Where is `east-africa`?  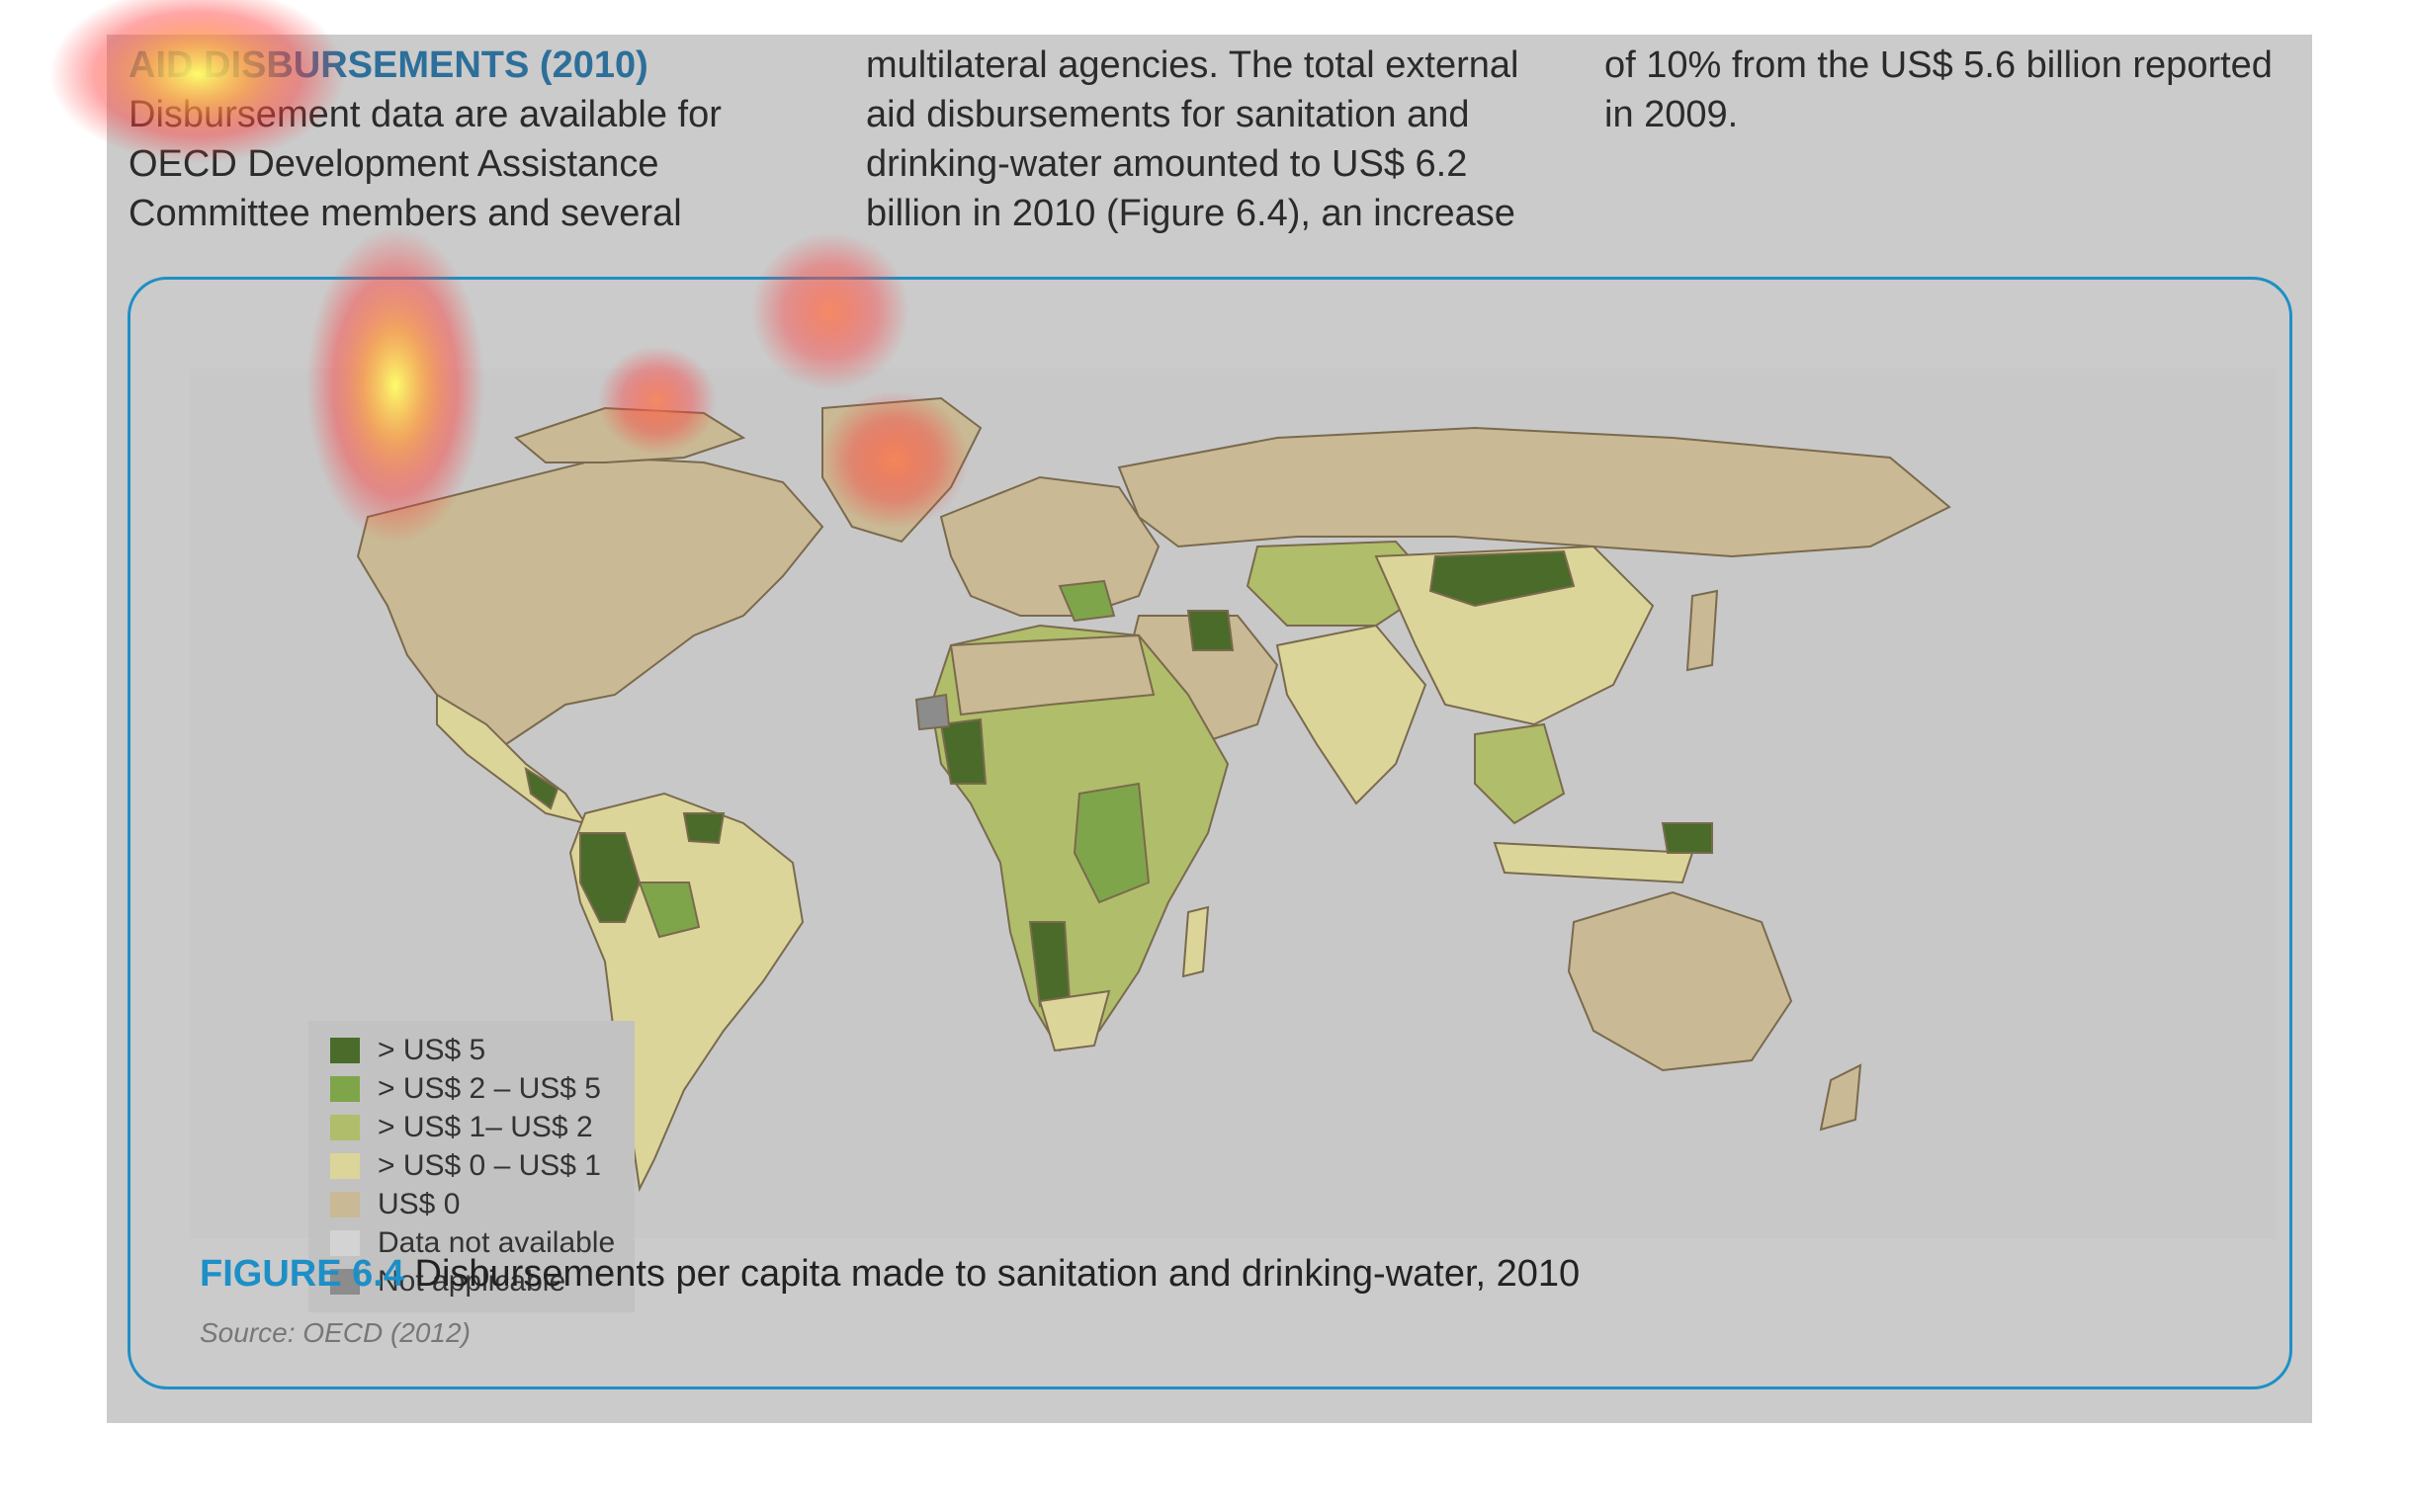 east-africa is located at coordinates (1112, 843).